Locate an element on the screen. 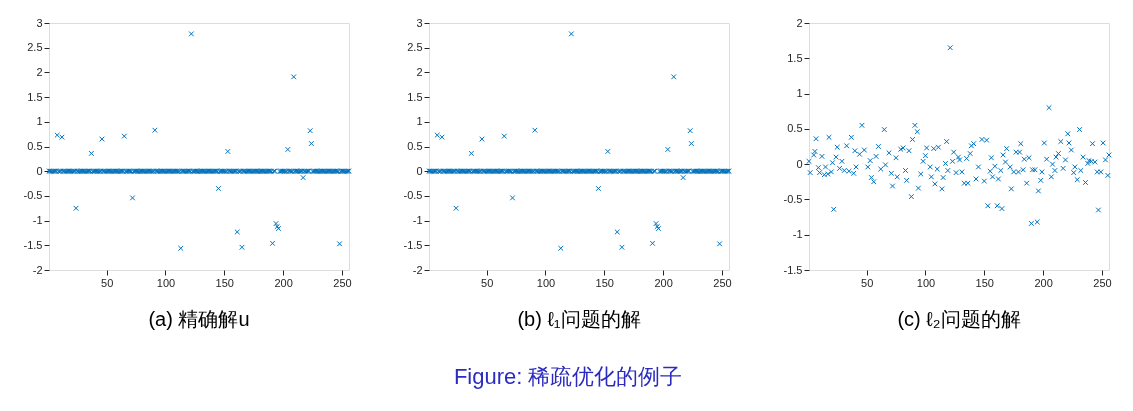  text: (a) 精确解u is located at coordinates (199, 319).